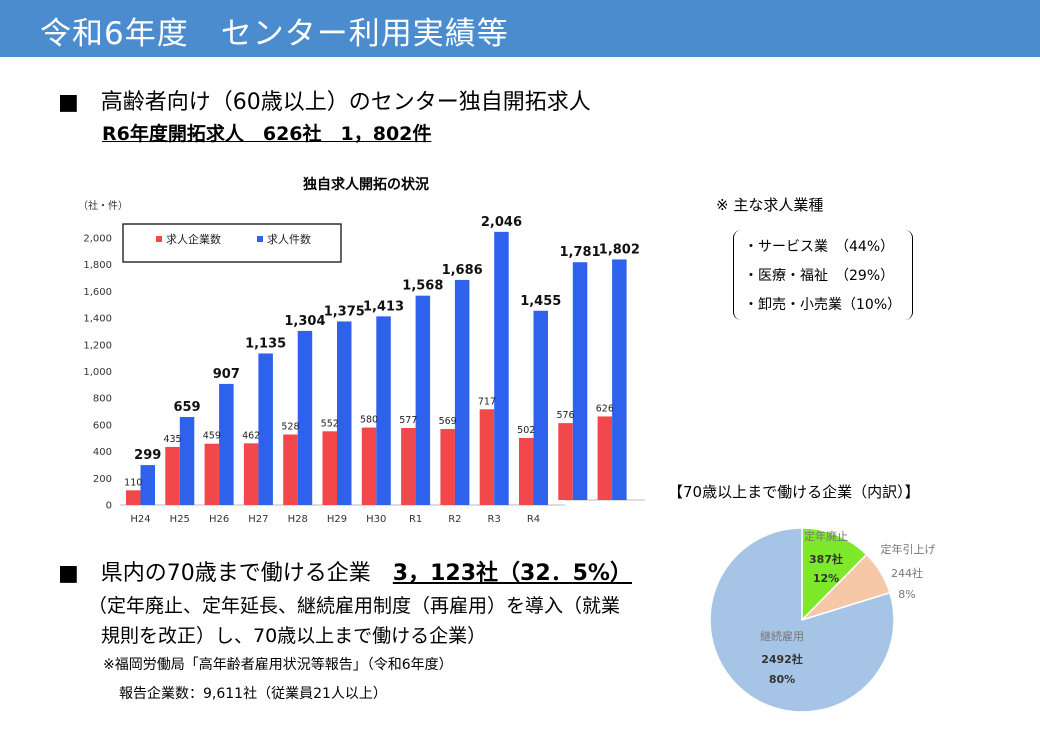 This screenshot has height=737, width=1040. What do you see at coordinates (278, 665) in the screenshot?
I see `section2-note-source: ※福岡労働局「高年齢者雇用状況等報告」（令和6年度）` at bounding box center [278, 665].